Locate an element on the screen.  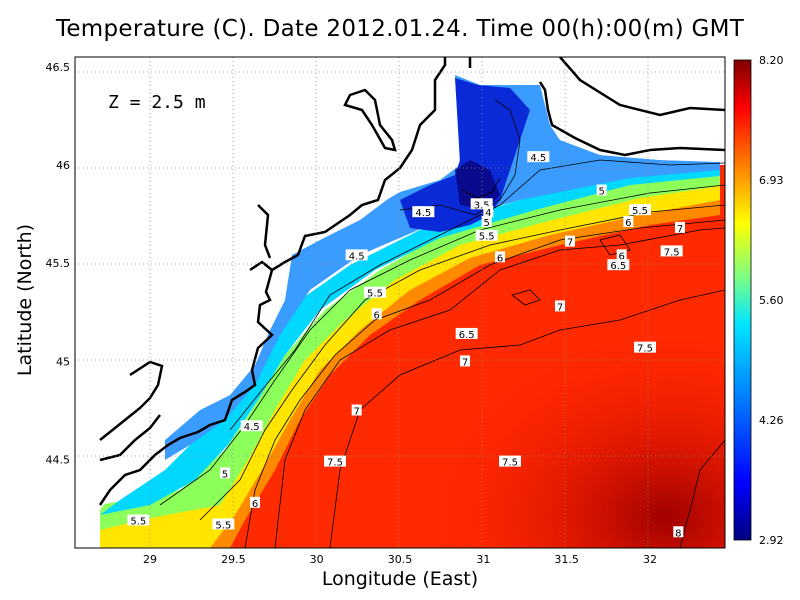
y-tick-label: 46.5 is located at coordinates (58, 67).